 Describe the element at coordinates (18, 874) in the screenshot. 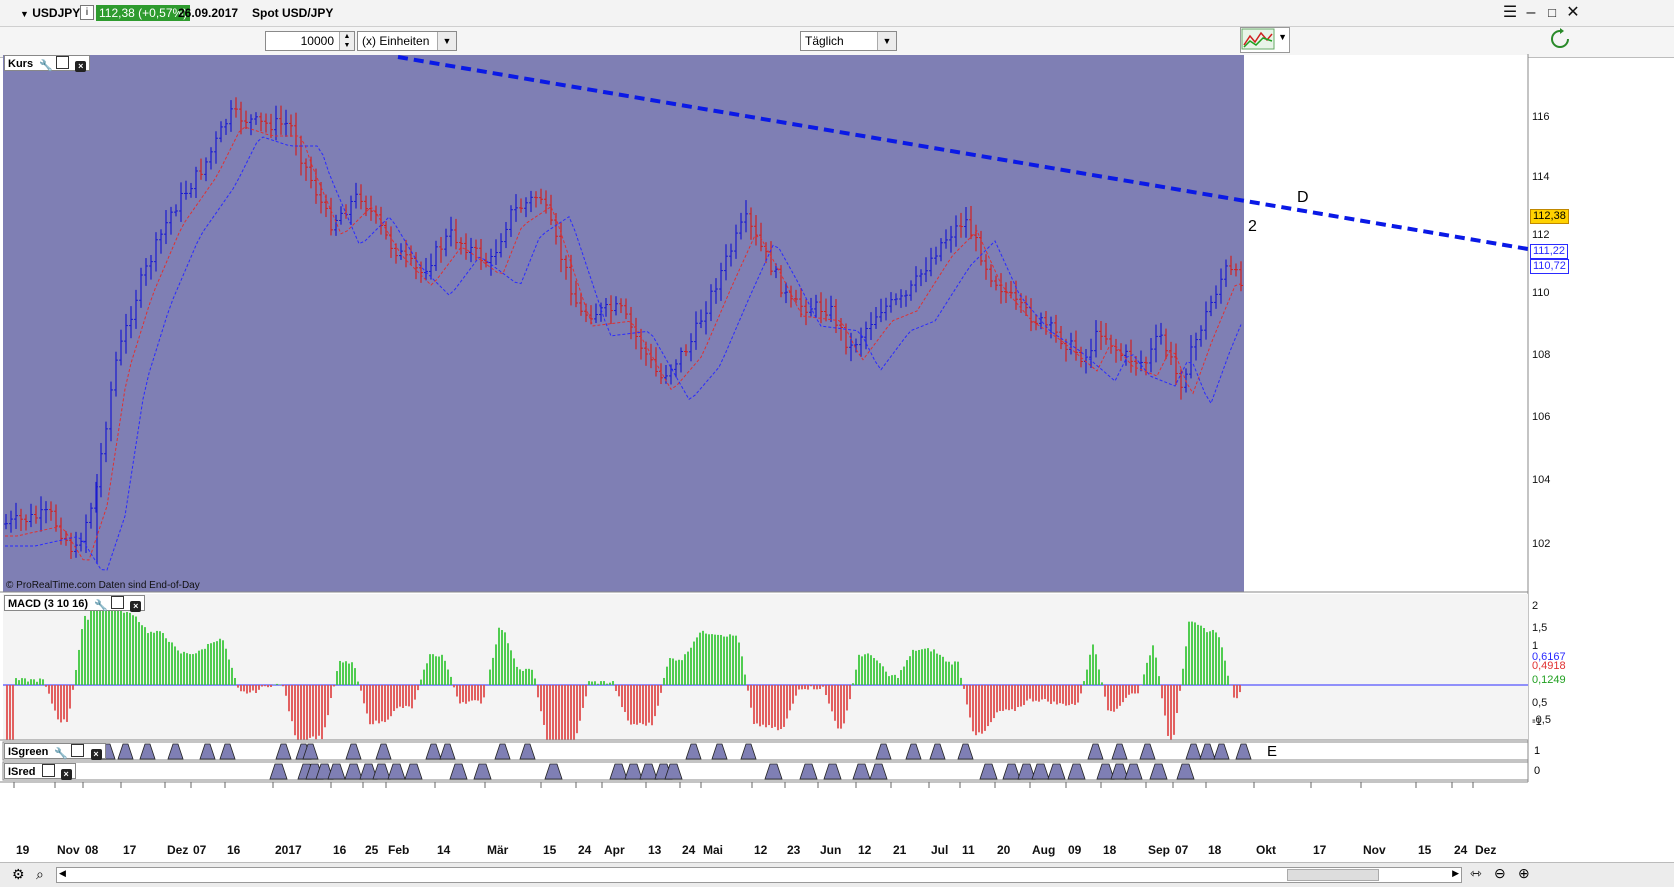

I see `chart-settings-icon: ⚙` at that location.